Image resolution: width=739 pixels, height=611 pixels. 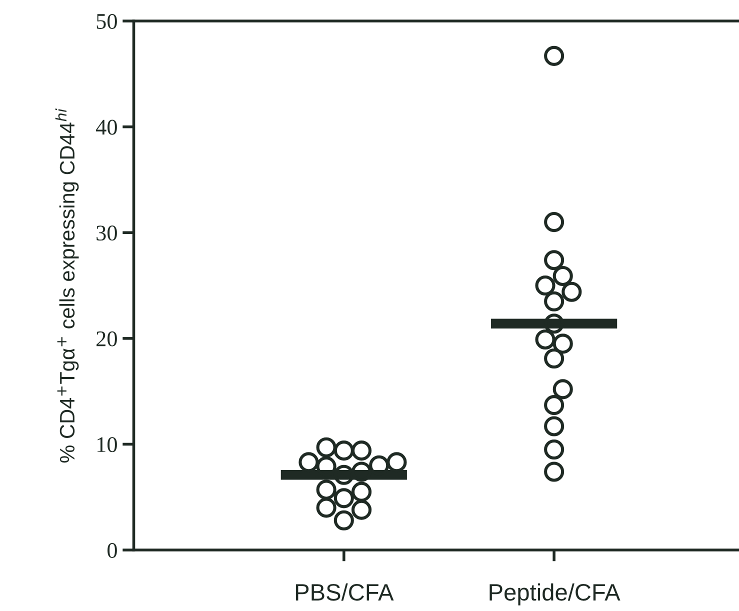 I want to click on y-tick-label: 30, so click(x=106, y=233).